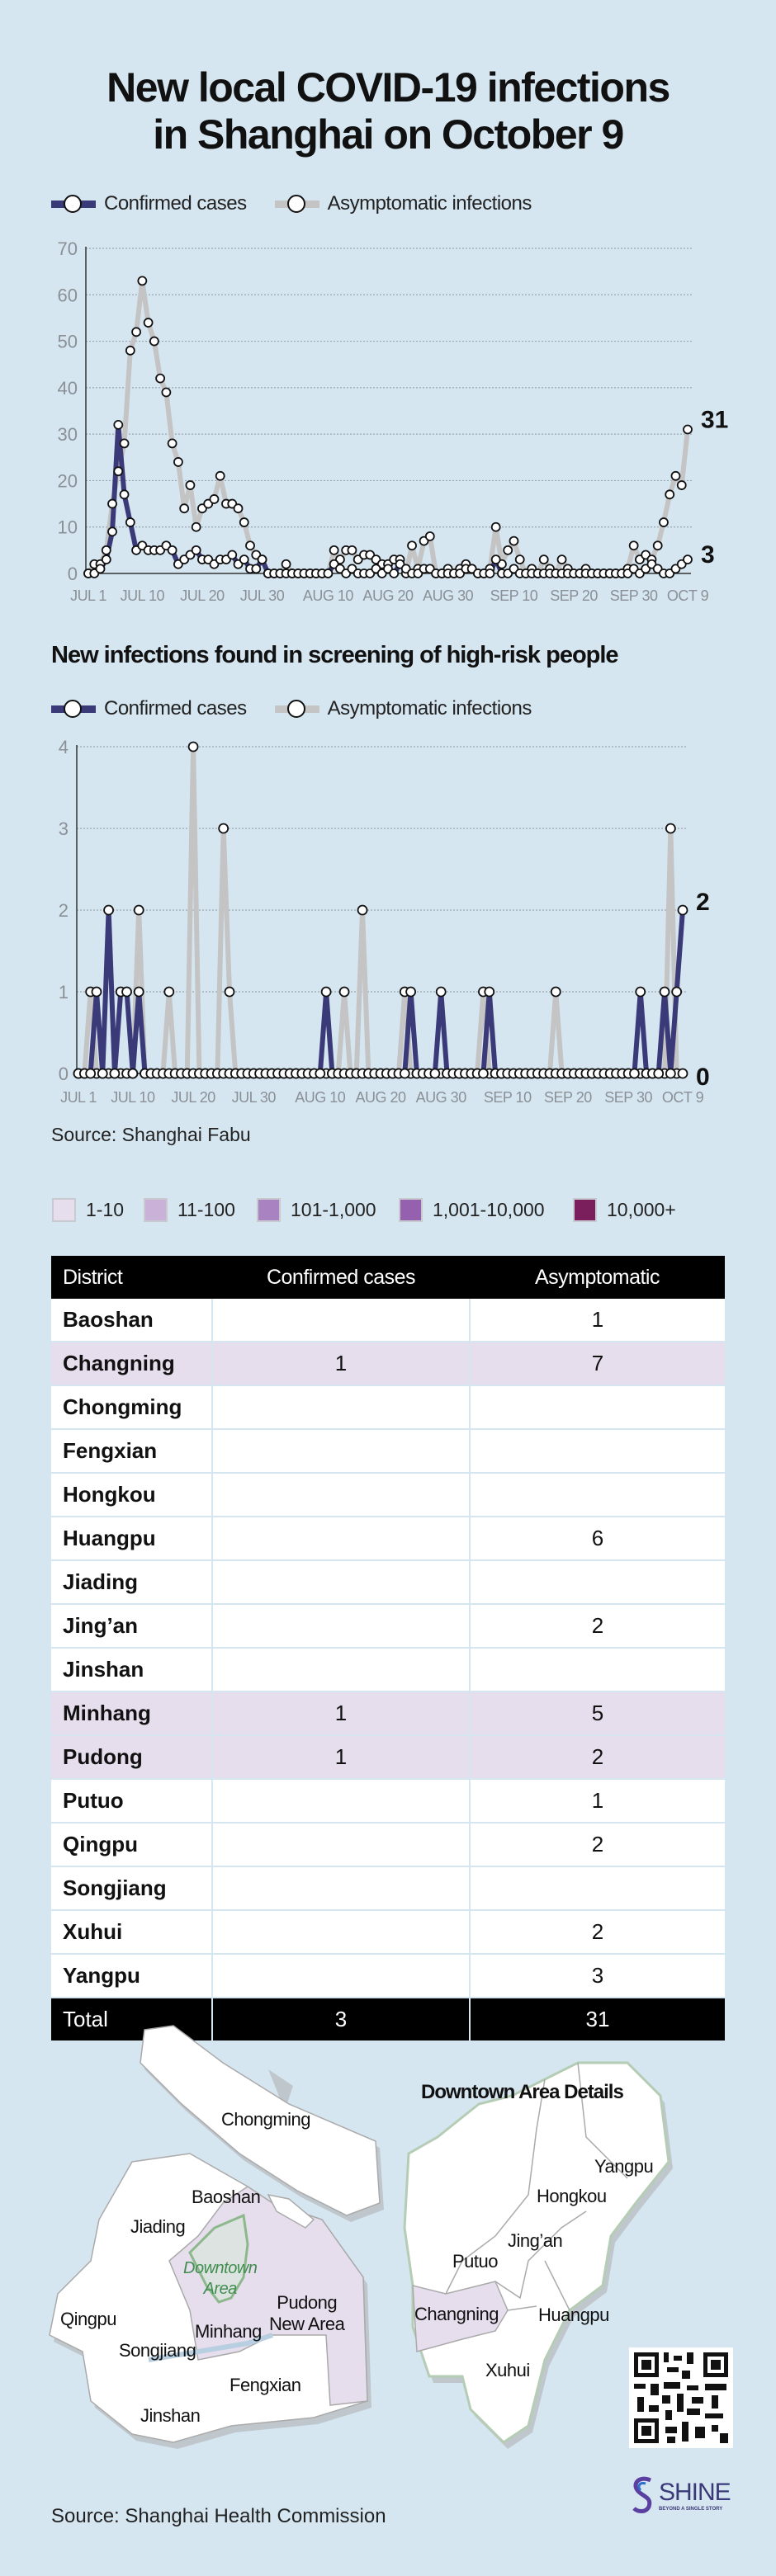 The width and height of the screenshot is (776, 2576). Describe the element at coordinates (597, 1277) in the screenshot. I see `col-asymptomatic: Asymptomatic` at that location.